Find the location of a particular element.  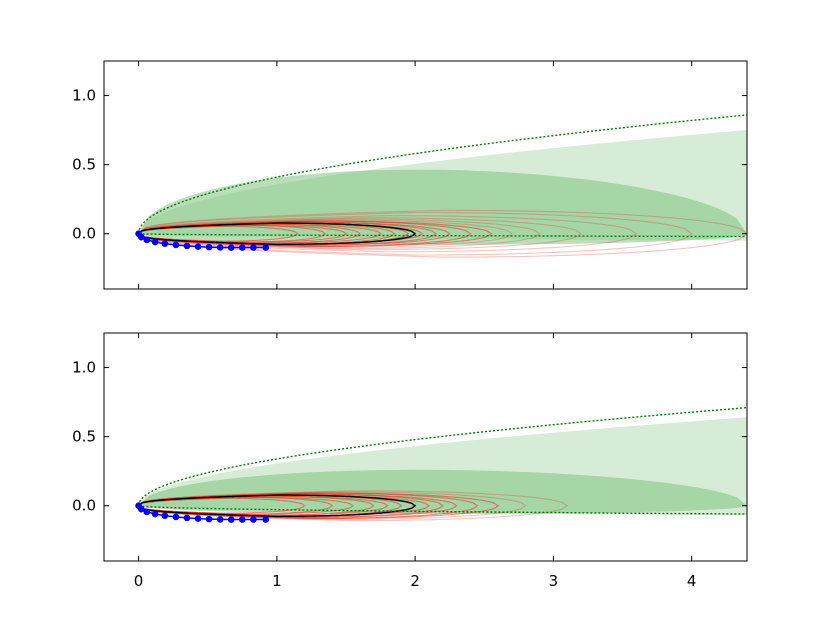

inner-confidence-band is located at coordinates (442, 491).